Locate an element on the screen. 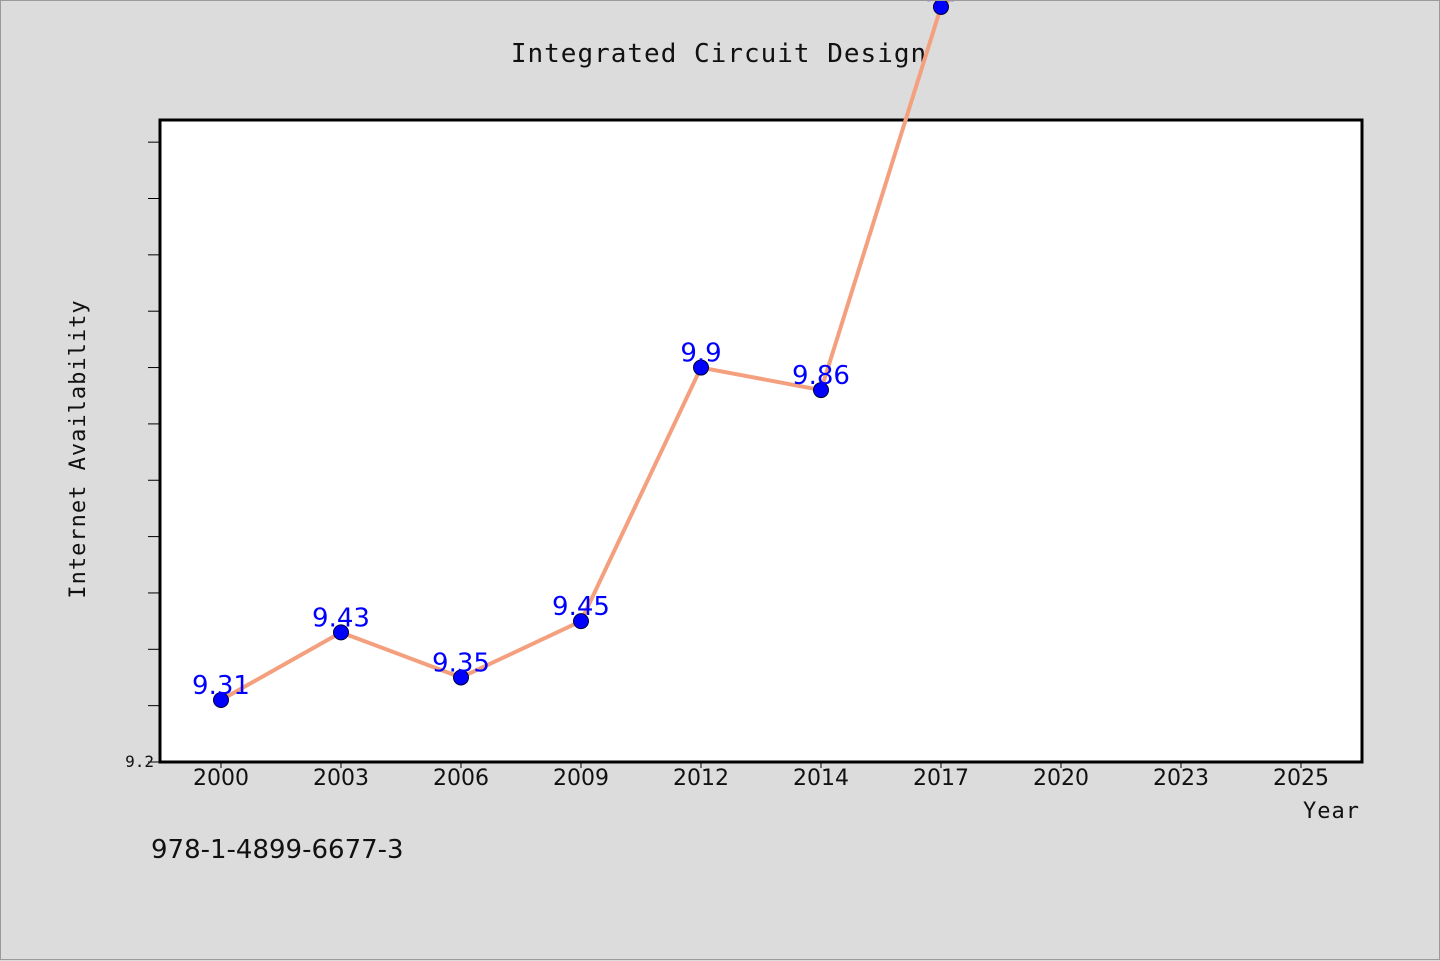 This screenshot has width=1440, height=961. x-tick-label: 2003 is located at coordinates (341, 778).